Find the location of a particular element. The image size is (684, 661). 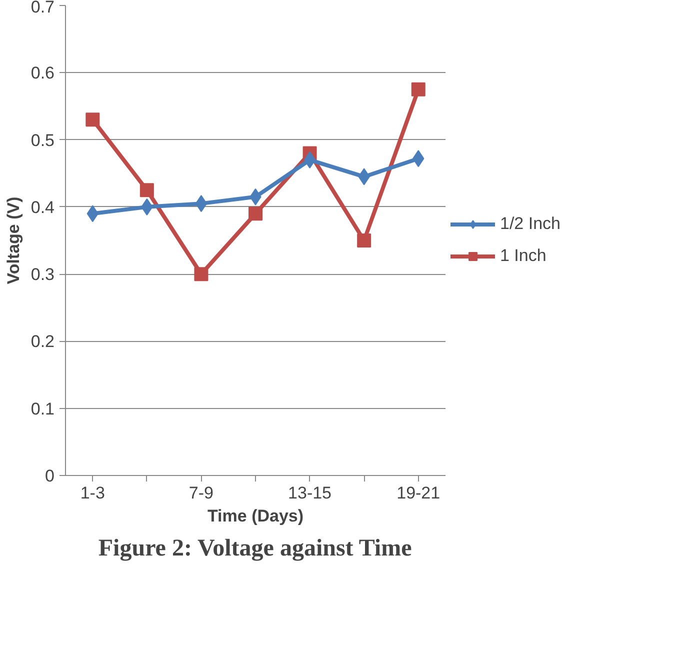

y-tick-label: 0.6 is located at coordinates (42, 73).